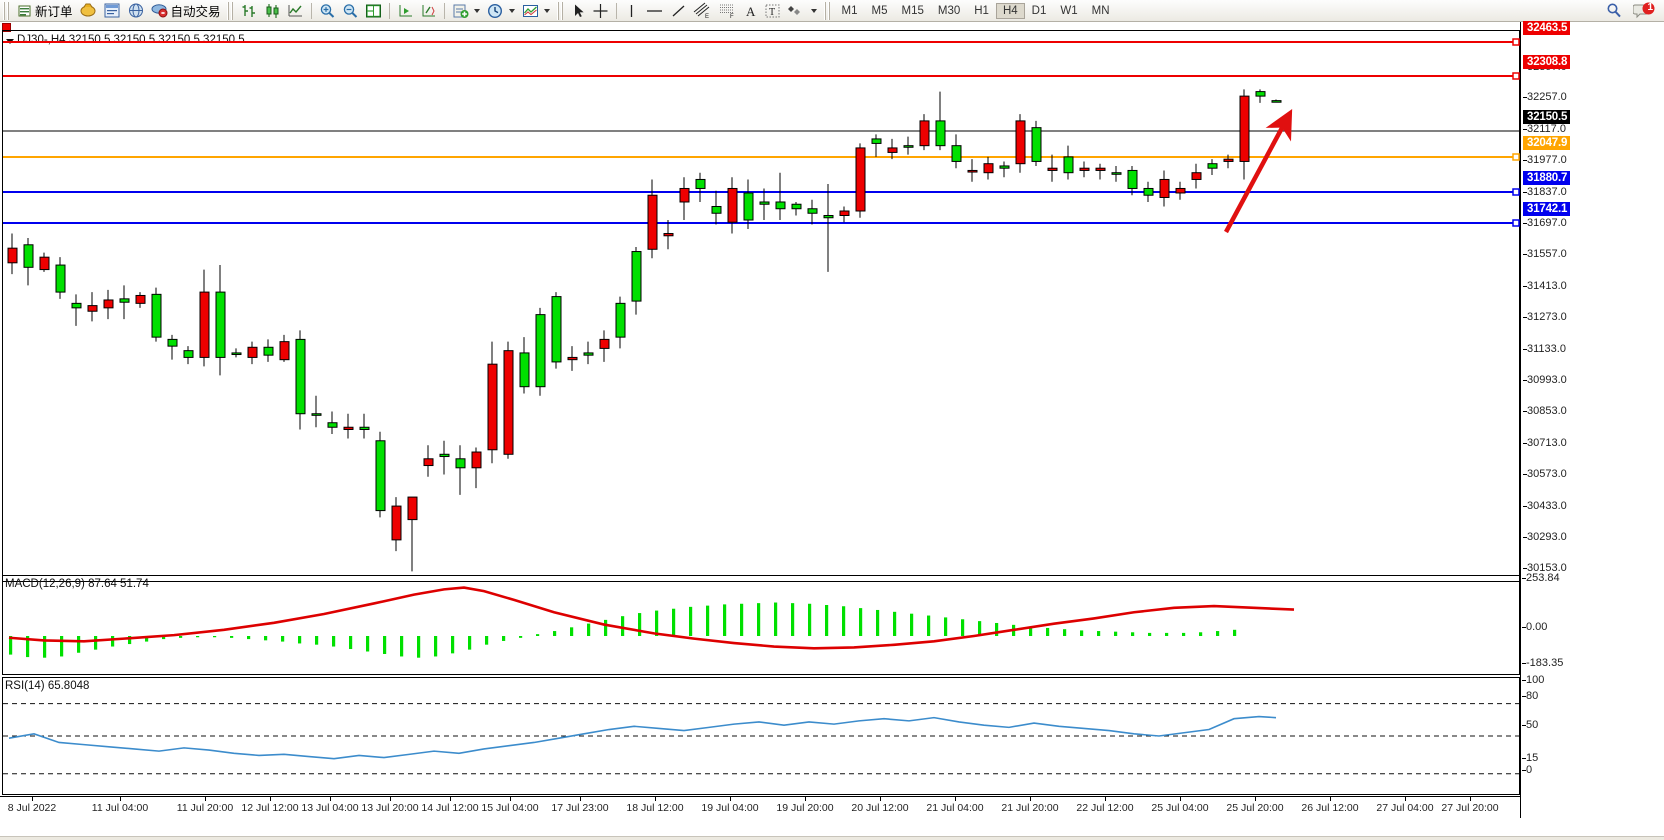 The height and width of the screenshot is (840, 1664). I want to click on resistance-line-2-handle, so click(1516, 76).